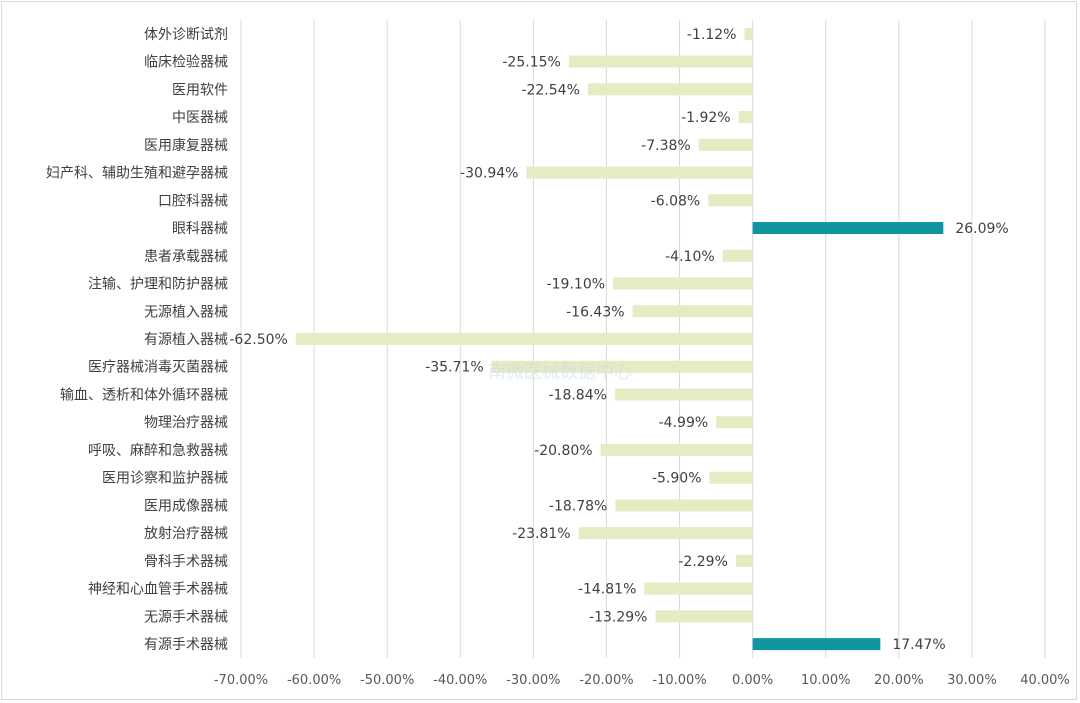  What do you see at coordinates (1045, 680) in the screenshot?
I see `x-tick-label: 40.00%` at bounding box center [1045, 680].